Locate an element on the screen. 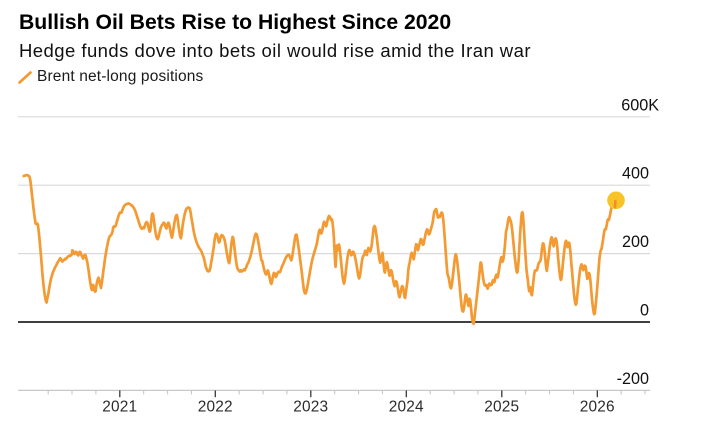 The width and height of the screenshot is (702, 427). svg-text: 2022 is located at coordinates (215, 407).